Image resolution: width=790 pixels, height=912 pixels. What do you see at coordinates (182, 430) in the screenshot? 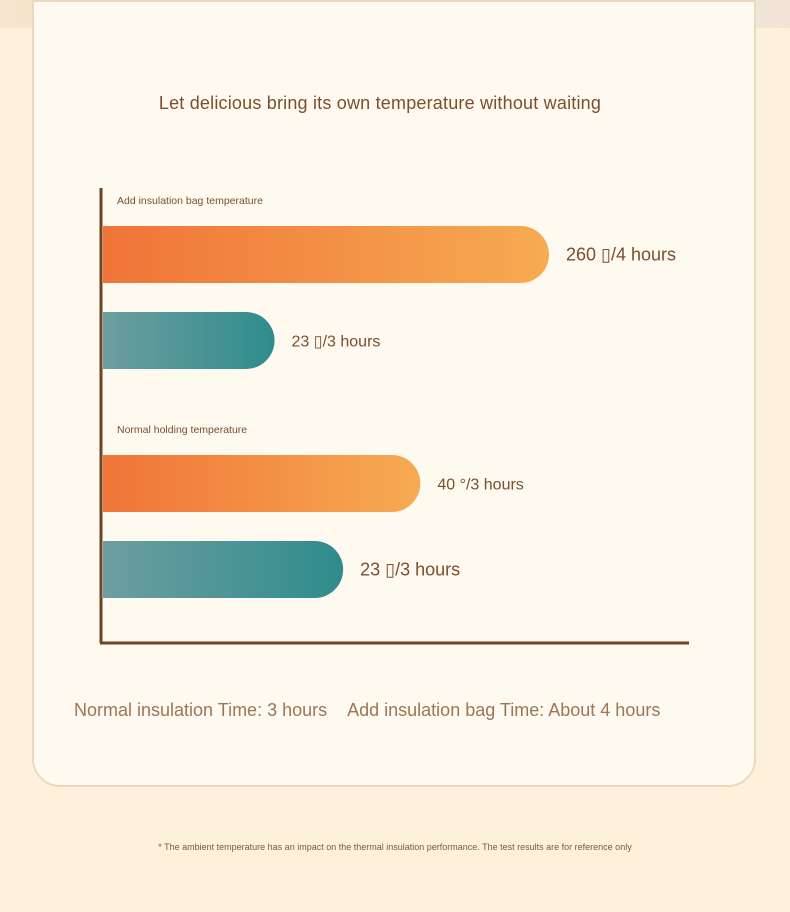
I see `group-label: Normal holding temperature` at bounding box center [182, 430].